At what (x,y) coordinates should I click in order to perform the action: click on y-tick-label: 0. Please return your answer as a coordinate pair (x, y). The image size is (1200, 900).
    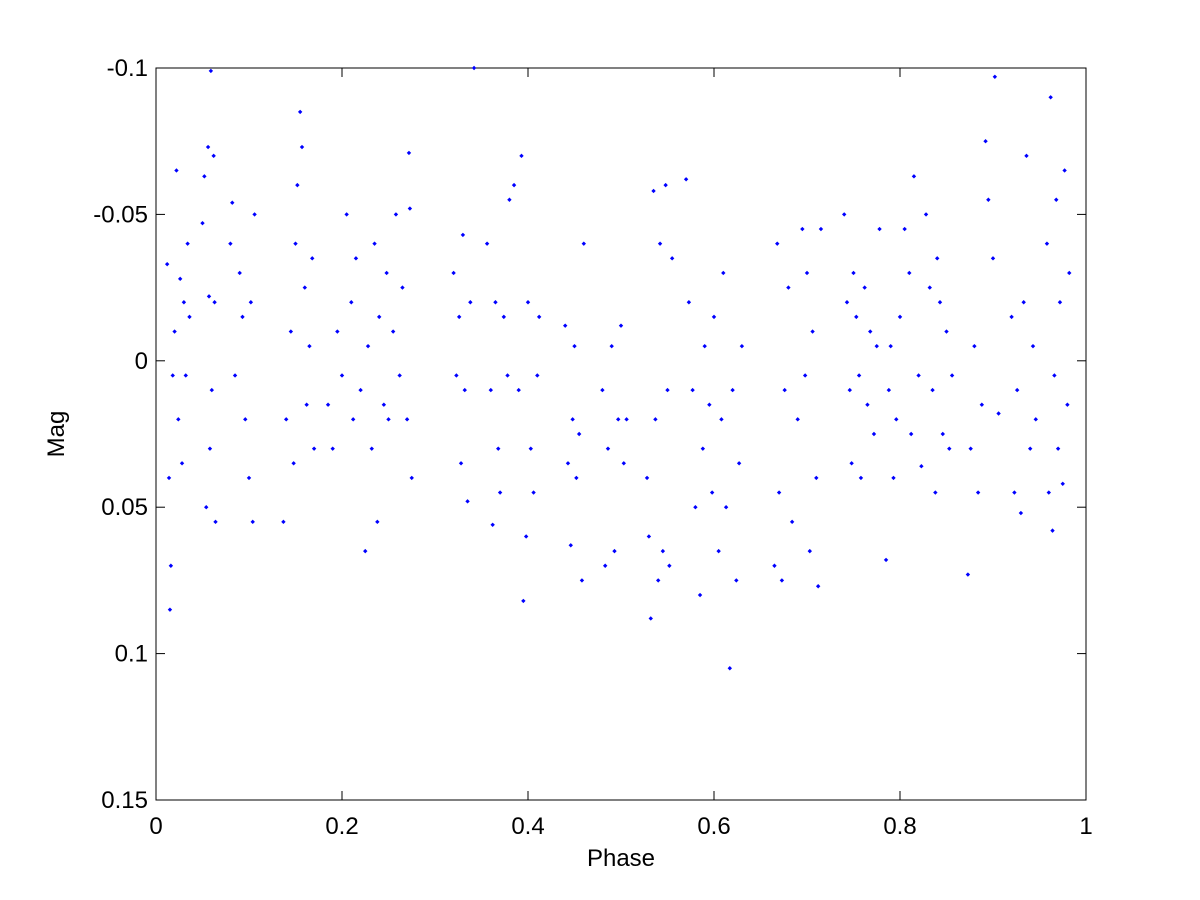
    Looking at the image, I should click on (141, 361).